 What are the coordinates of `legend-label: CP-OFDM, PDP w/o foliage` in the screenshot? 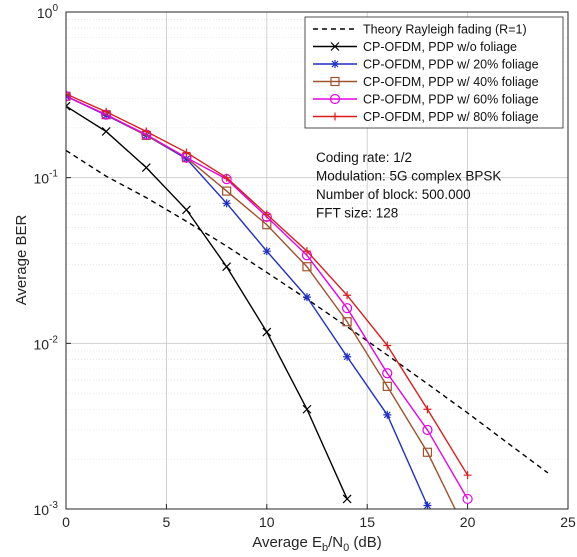 It's located at (440, 47).